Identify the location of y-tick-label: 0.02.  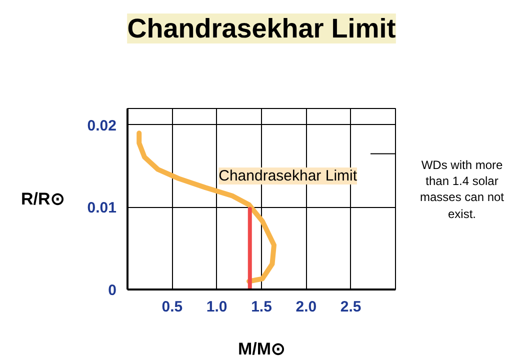
(102, 125).